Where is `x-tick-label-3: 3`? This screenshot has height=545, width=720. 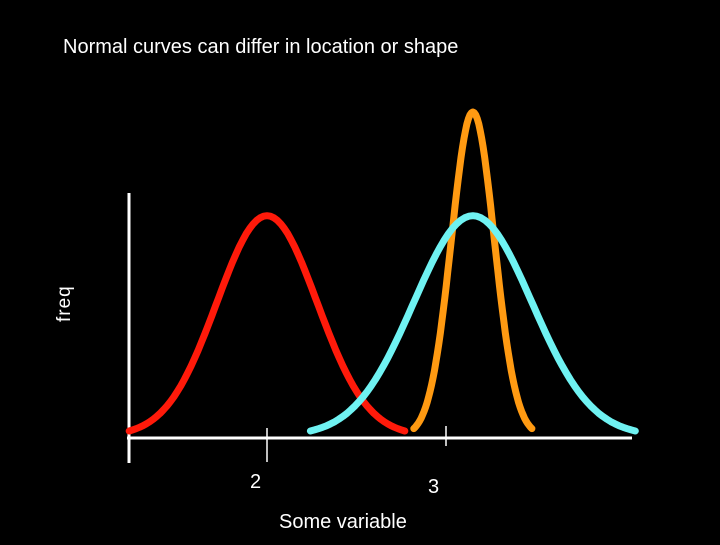
x-tick-label-3: 3 is located at coordinates (434, 487).